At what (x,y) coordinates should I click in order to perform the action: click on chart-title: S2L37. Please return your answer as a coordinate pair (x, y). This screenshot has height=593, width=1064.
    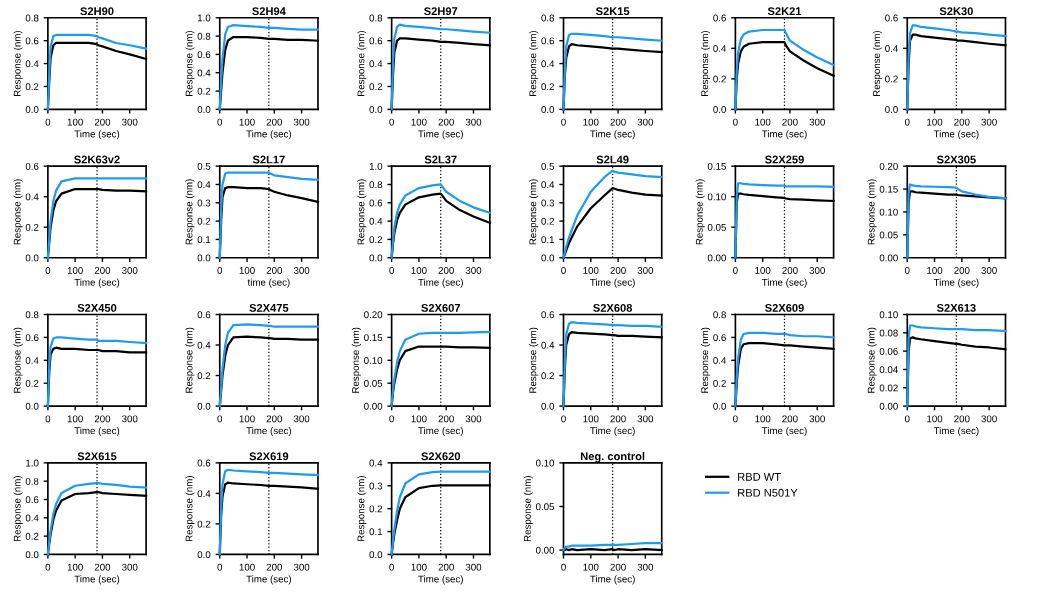
    Looking at the image, I should click on (440, 159).